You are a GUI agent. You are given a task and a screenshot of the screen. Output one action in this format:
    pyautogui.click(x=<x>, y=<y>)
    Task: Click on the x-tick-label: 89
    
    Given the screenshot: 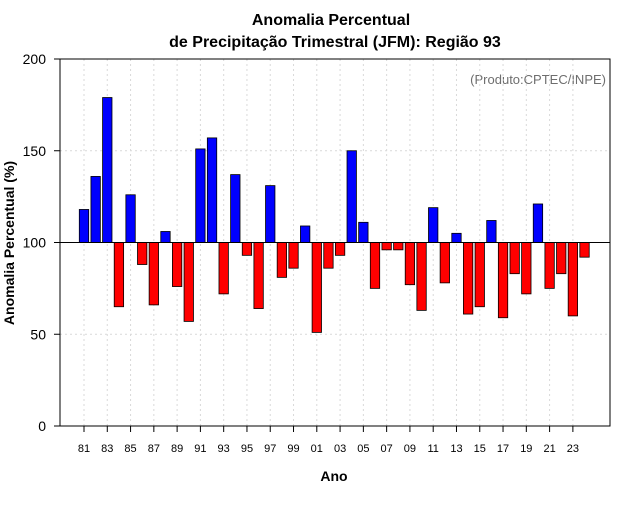 What is the action you would take?
    pyautogui.click(x=177, y=449)
    